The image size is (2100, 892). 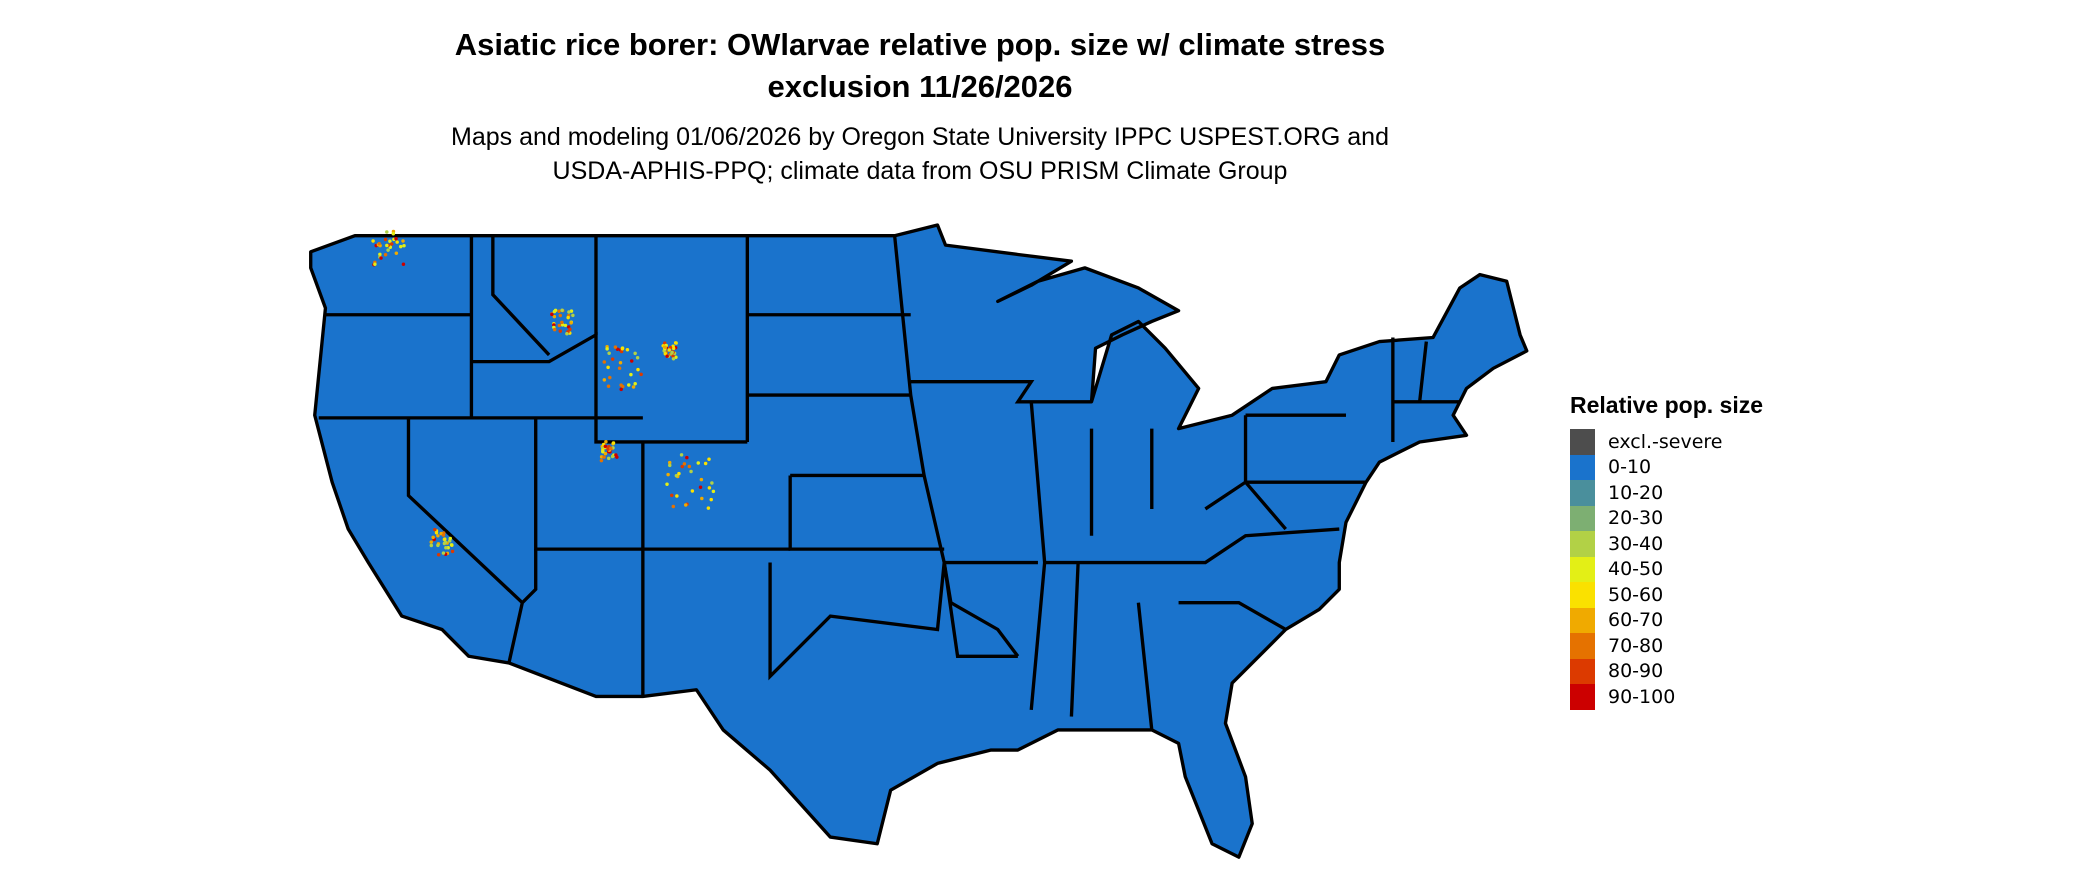 I want to click on legend-item: 30-40, so click(x=1666, y=544).